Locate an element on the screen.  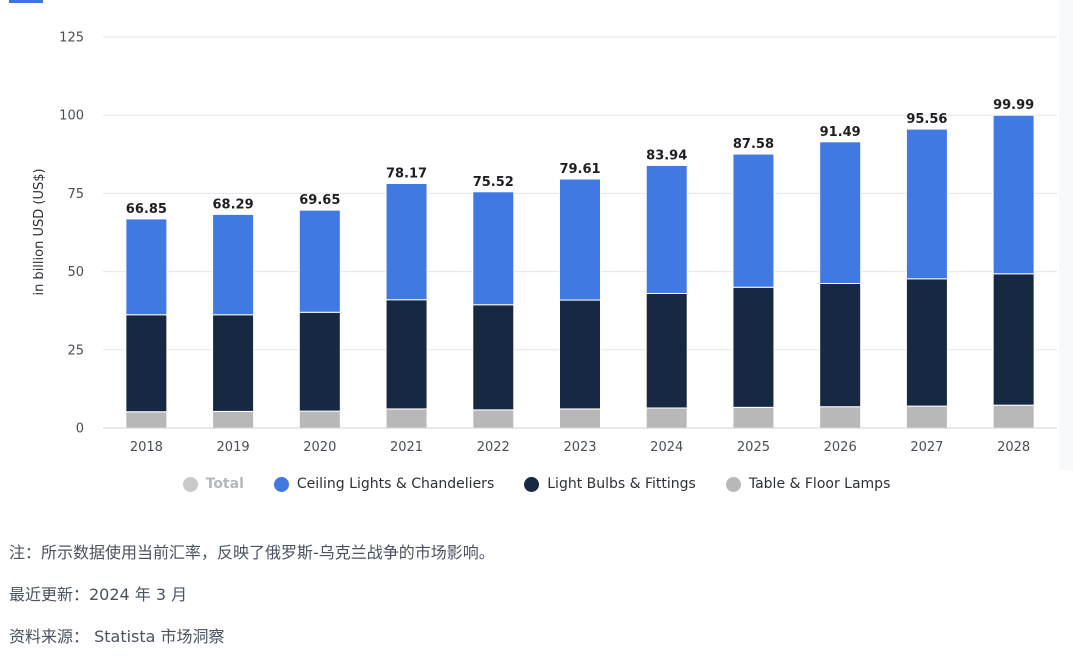
bar-bulbs-2020 is located at coordinates (319, 361).